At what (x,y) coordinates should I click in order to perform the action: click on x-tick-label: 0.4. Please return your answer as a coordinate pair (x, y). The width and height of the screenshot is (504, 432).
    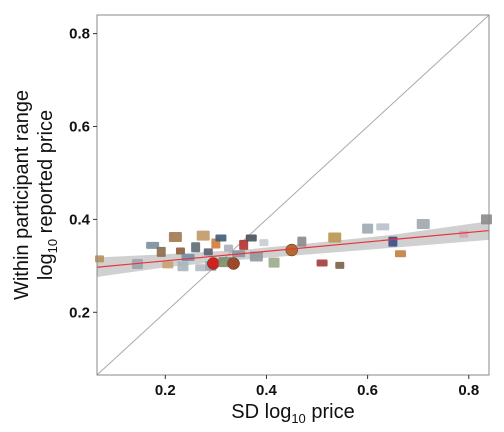
    Looking at the image, I should click on (267, 390).